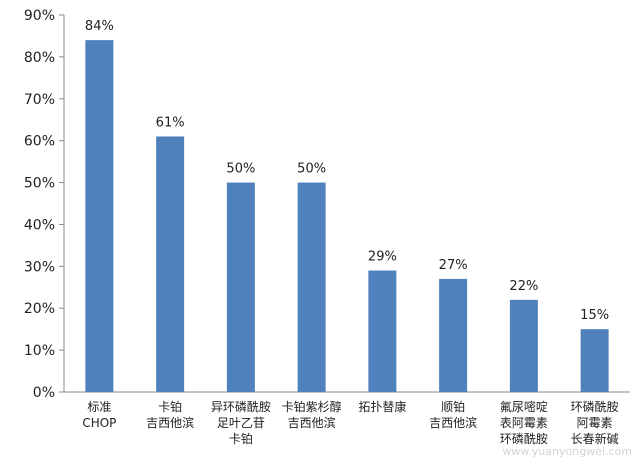 This screenshot has width=640, height=464. I want to click on y-tick-label: 30%, so click(39, 267).